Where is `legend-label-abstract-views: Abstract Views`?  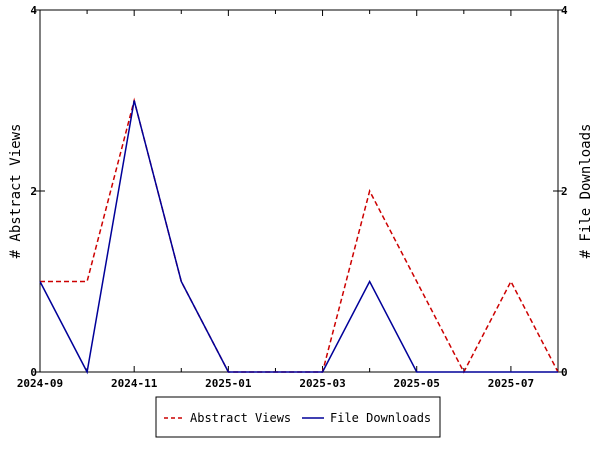
legend-label-abstract-views: Abstract Views is located at coordinates (240, 418).